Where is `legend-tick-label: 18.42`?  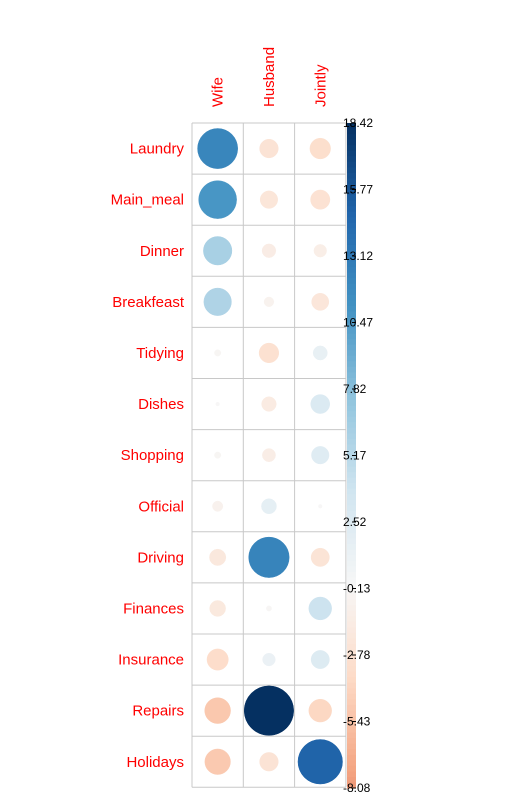
legend-tick-label: 18.42 is located at coordinates (358, 123).